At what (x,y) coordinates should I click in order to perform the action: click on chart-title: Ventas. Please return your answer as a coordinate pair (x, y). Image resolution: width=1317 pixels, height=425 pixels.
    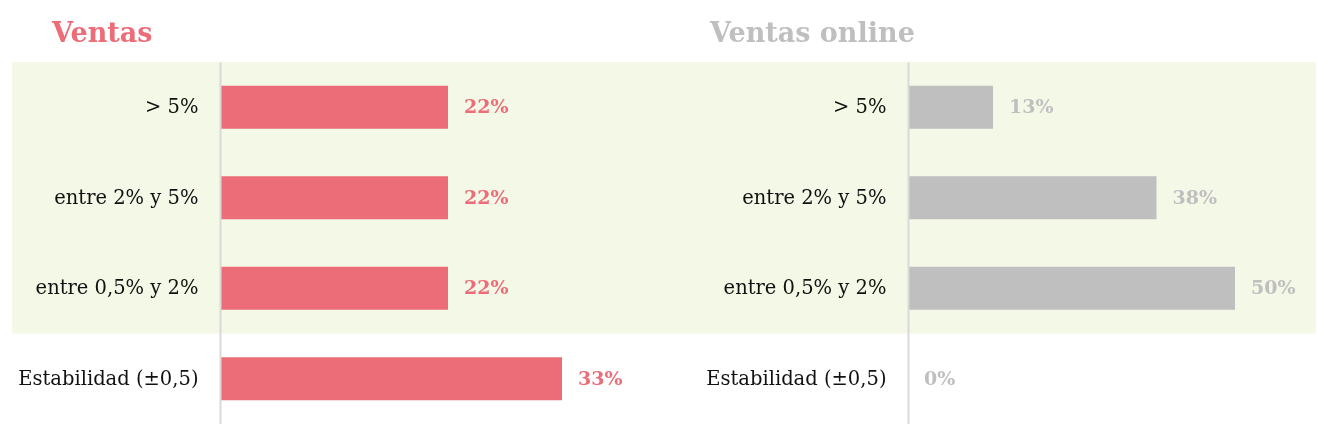
    Looking at the image, I should click on (102, 32).